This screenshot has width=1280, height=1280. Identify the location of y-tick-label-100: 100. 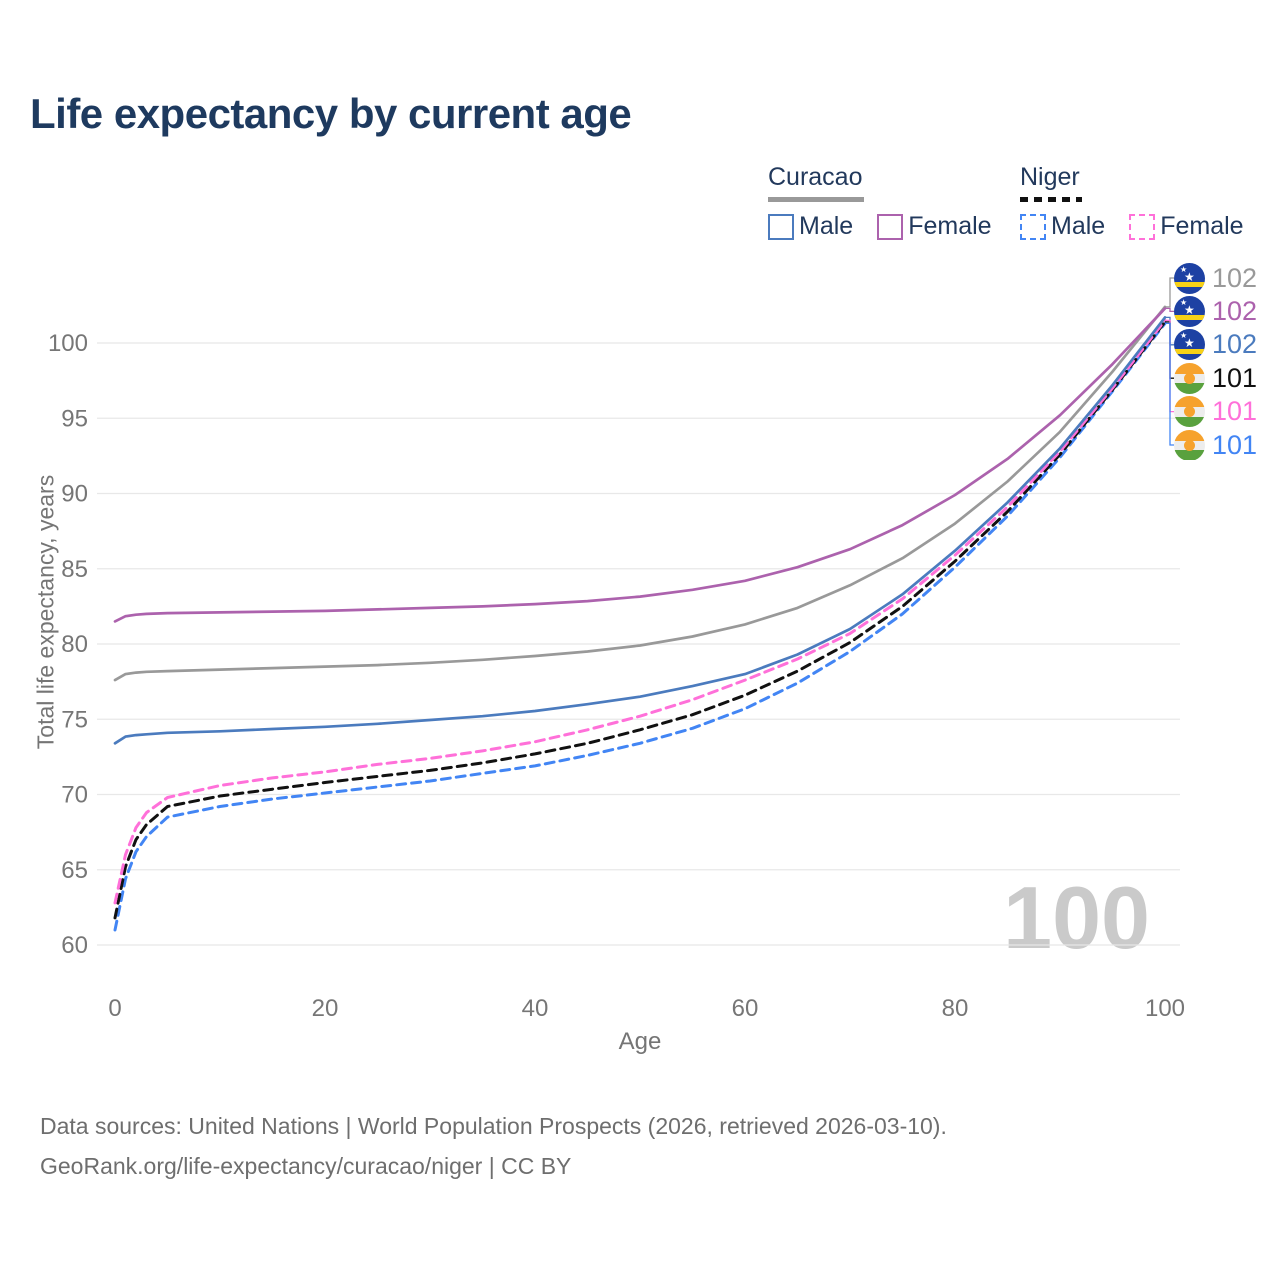
(68, 343).